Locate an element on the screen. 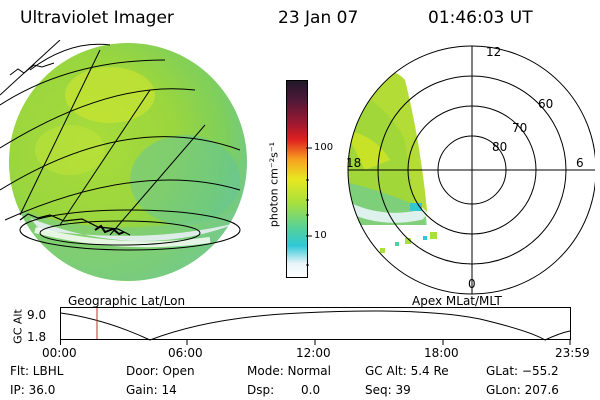  colorbar-tick-100: 100 is located at coordinates (324, 147).